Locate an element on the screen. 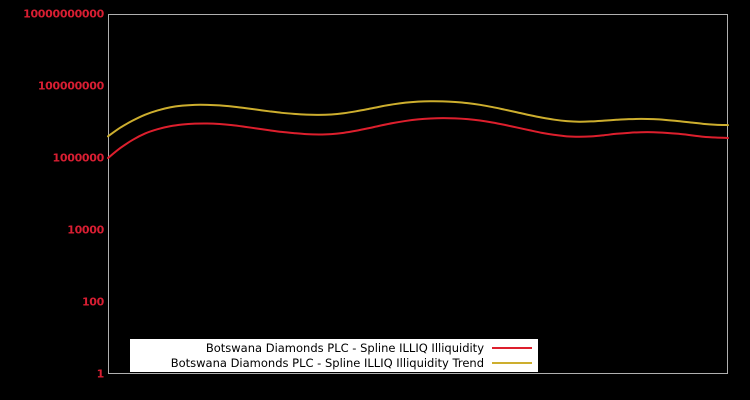  legend-line-trend is located at coordinates (512, 363).